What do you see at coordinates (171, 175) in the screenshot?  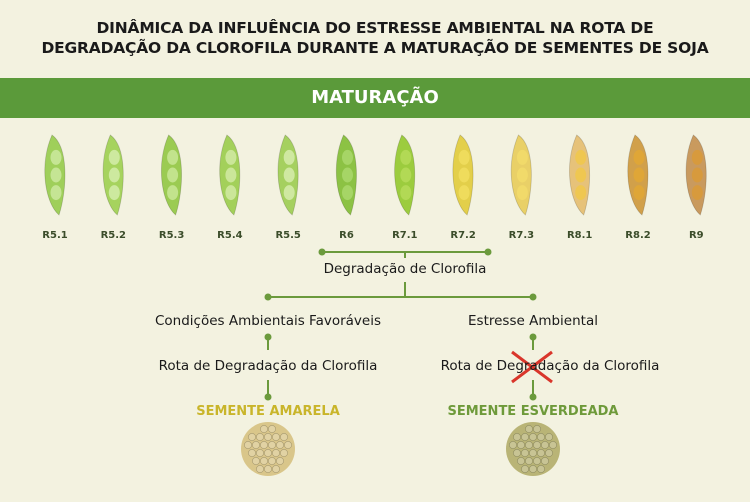 I see `pod-R5.3` at bounding box center [171, 175].